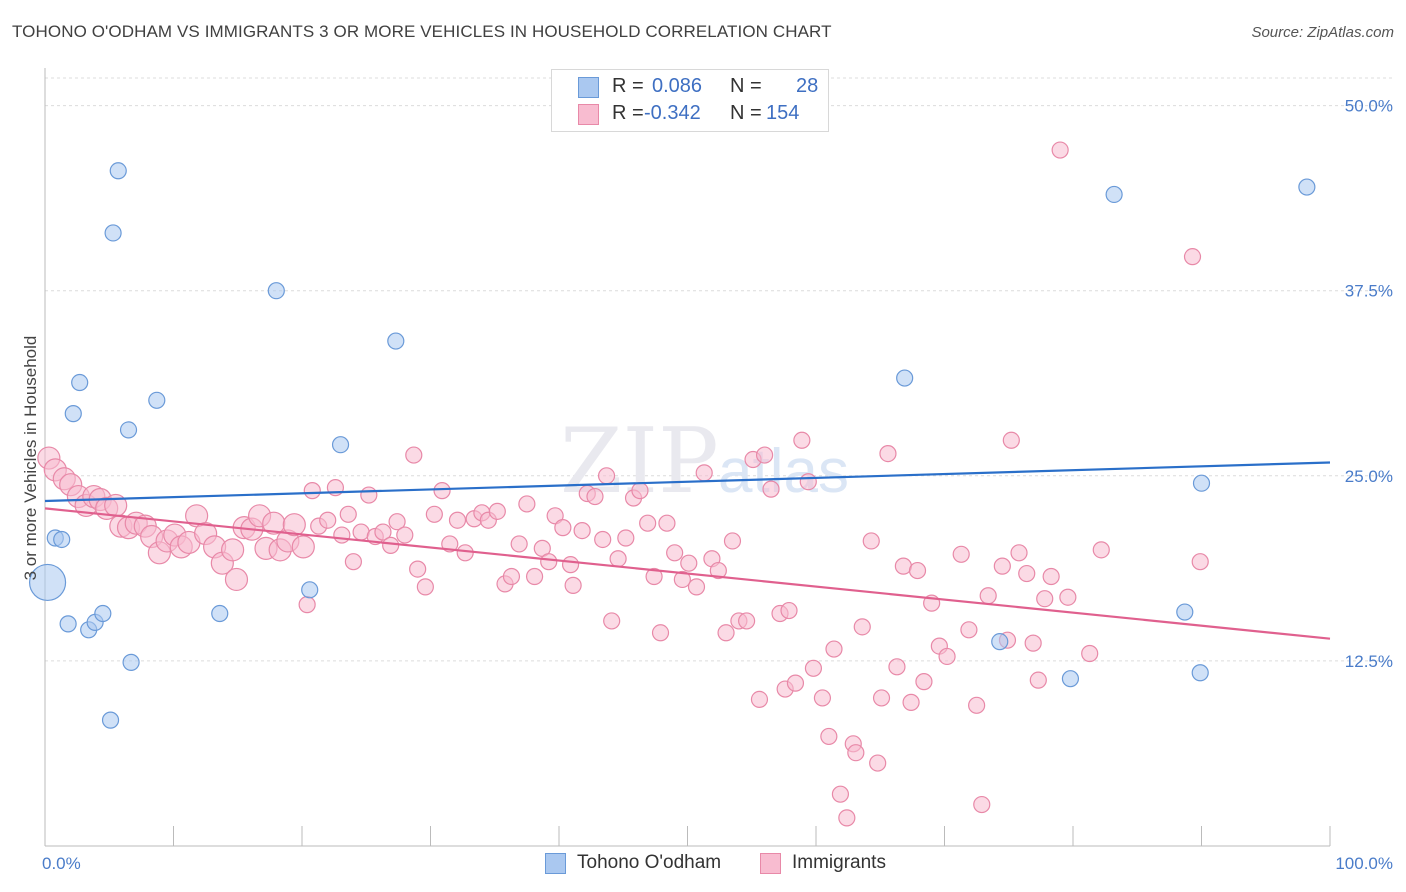 Image resolution: width=1406 pixels, height=892 pixels. What do you see at coordinates (672, 113) in the screenshot?
I see `legend-r-value: -0.342` at bounding box center [672, 113].